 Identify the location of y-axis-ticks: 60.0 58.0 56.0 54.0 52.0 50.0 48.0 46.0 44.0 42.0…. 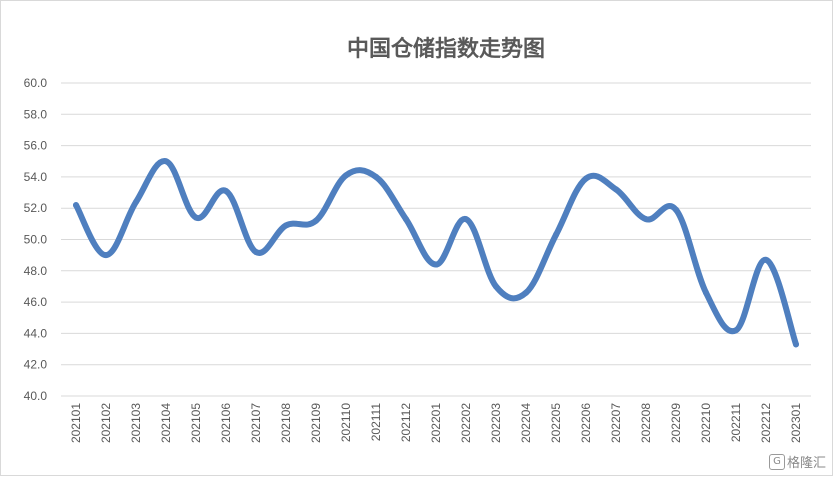
(36, 239).